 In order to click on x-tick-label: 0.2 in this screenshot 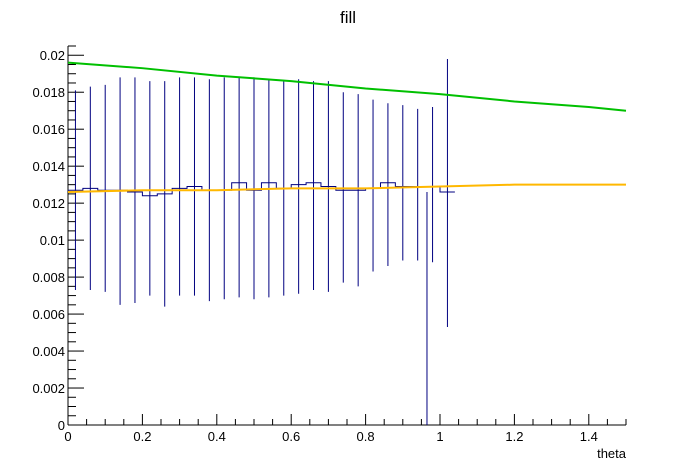, I will do `click(142, 436)`.